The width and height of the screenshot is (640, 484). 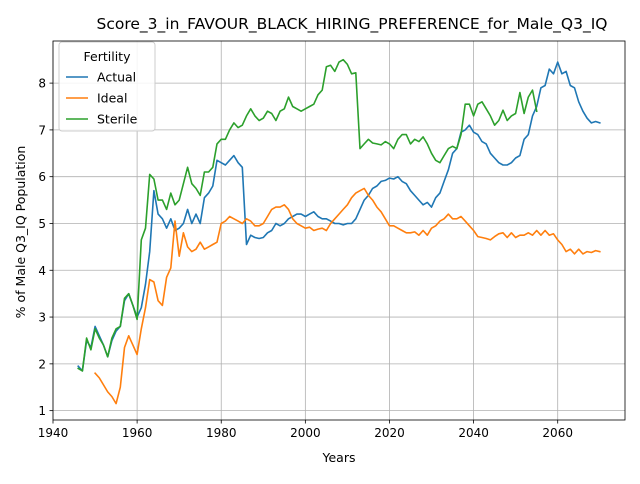 I want to click on y-tick-label: 1, so click(x=42, y=411).